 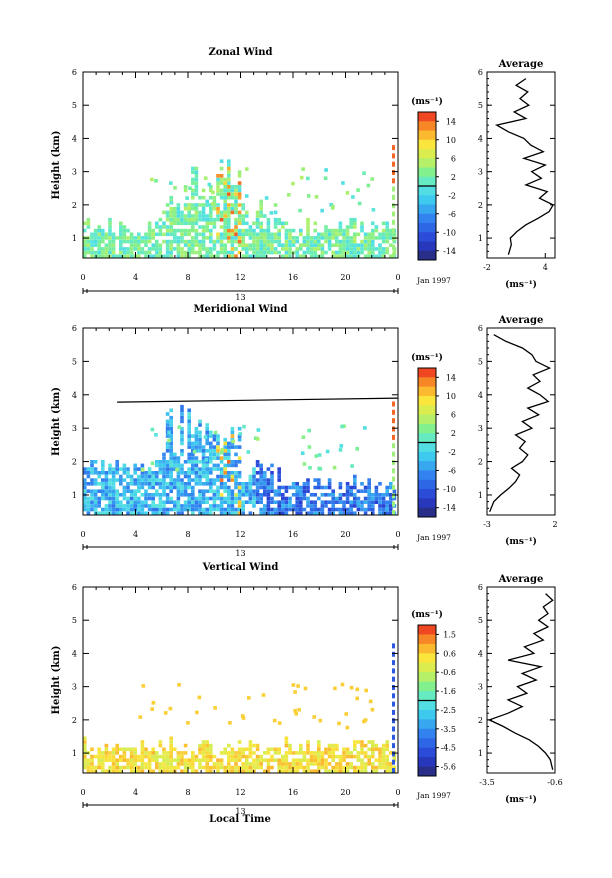 What do you see at coordinates (240, 52) in the screenshot?
I see `panel-title: Zonal Wind` at bounding box center [240, 52].